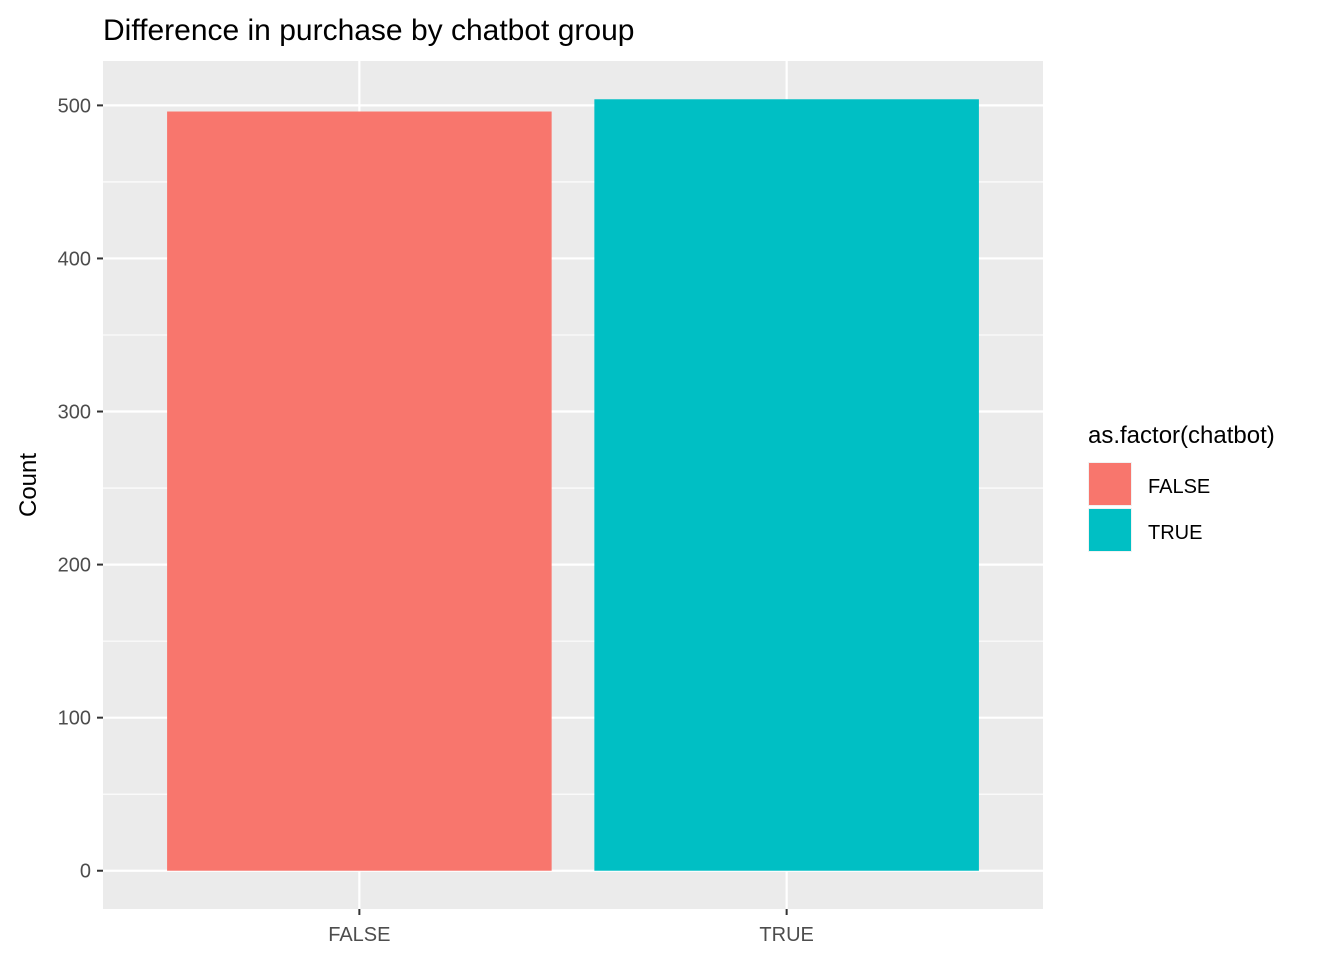 This screenshot has width=1344, height=960. What do you see at coordinates (571, 927) in the screenshot?
I see `x-axis: FALSE TRUE` at bounding box center [571, 927].